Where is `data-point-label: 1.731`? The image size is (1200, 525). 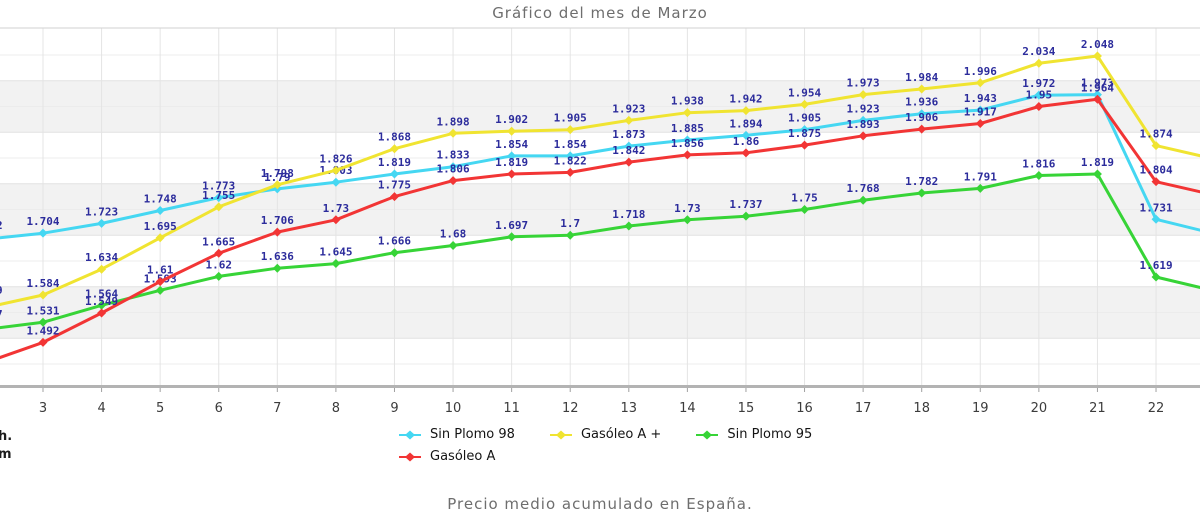
data-point-label: 1.731 is located at coordinates (1155, 207).